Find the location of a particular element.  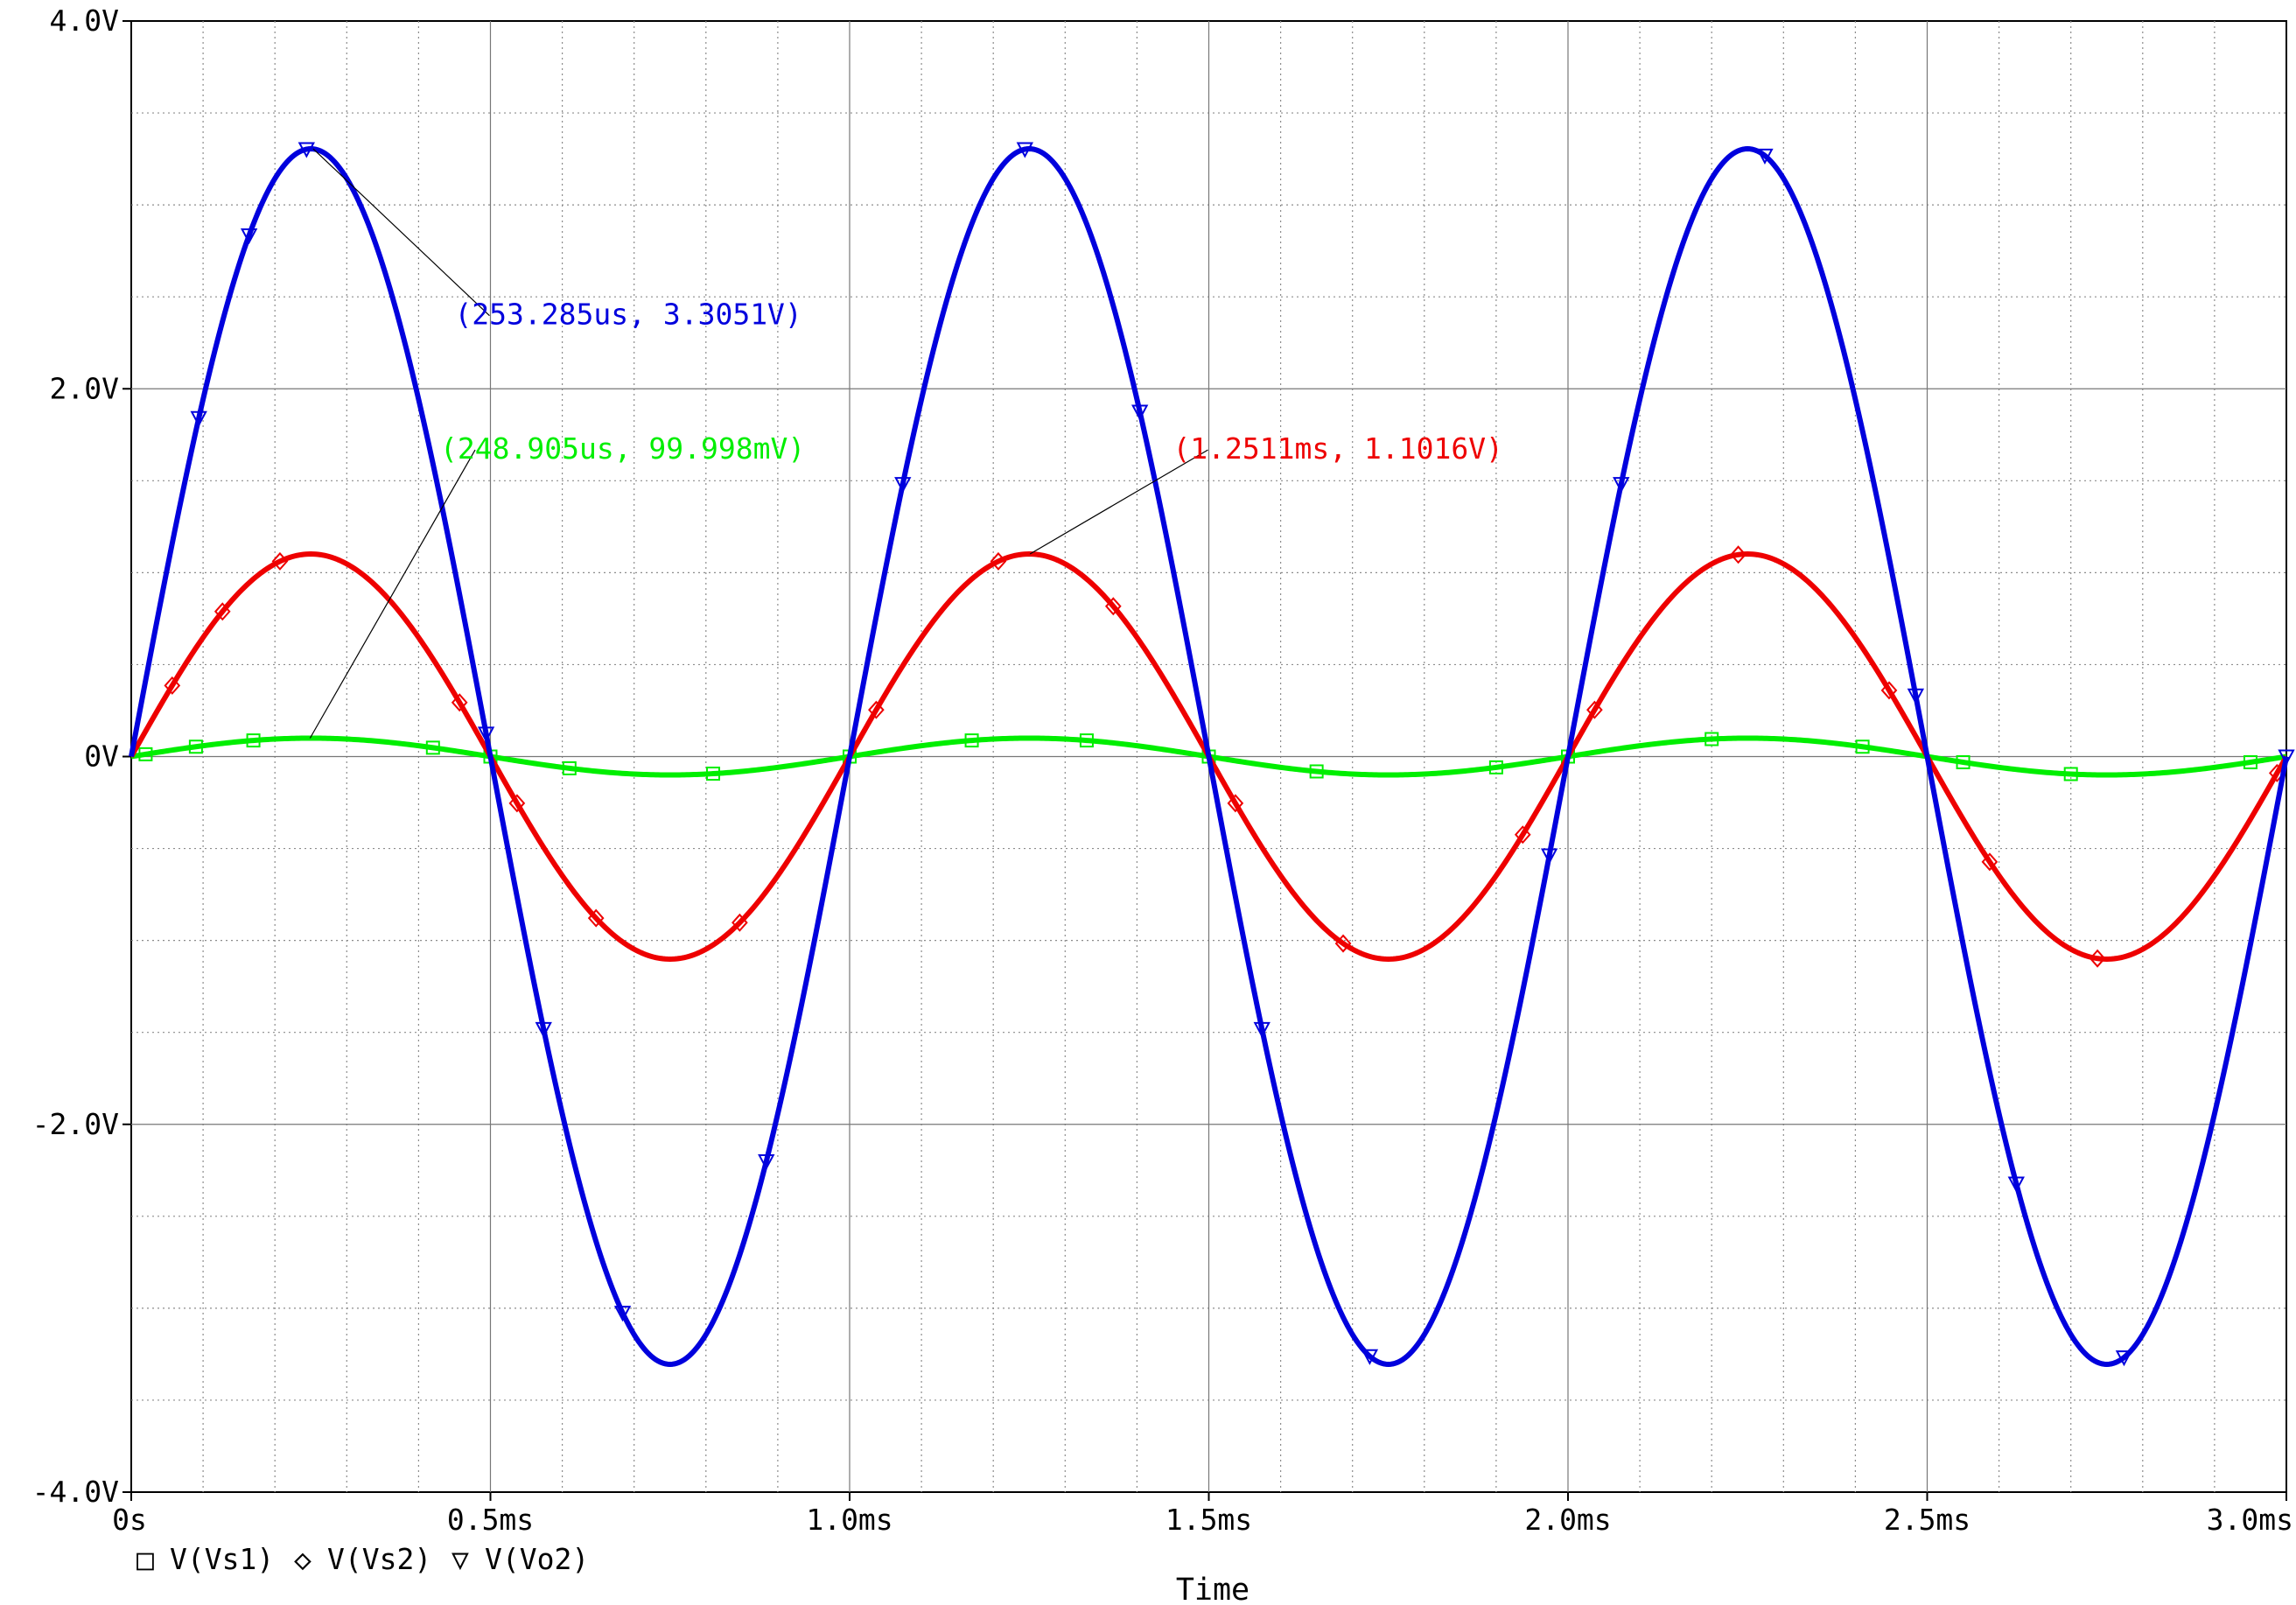

y-tick-label: 2.0V is located at coordinates (84, 388).